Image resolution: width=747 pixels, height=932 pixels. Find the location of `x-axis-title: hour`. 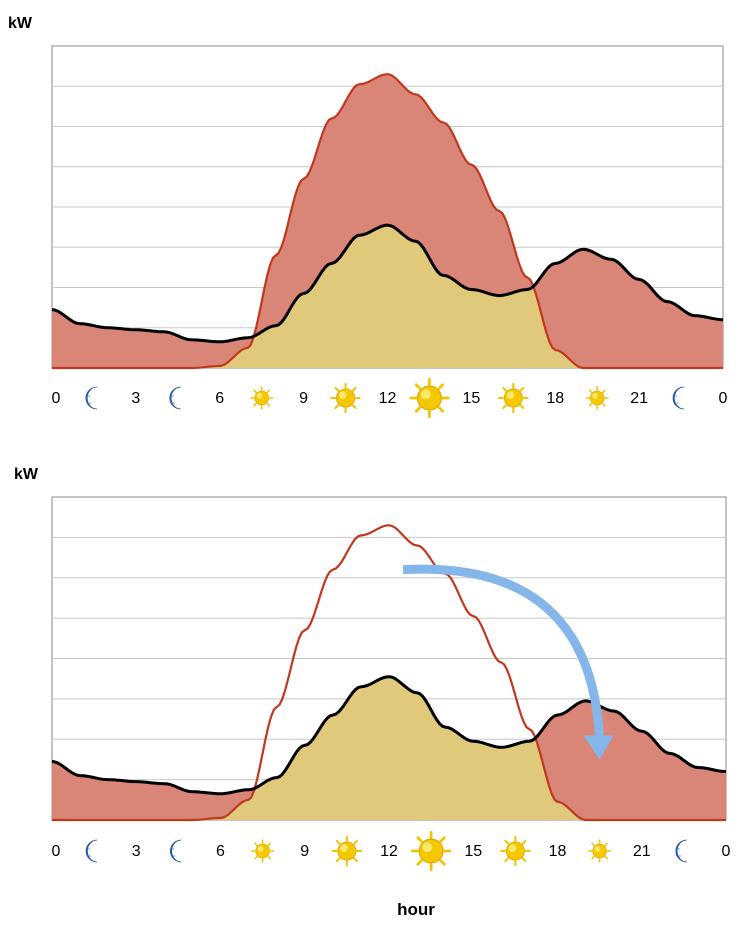

x-axis-title: hour is located at coordinates (416, 909).